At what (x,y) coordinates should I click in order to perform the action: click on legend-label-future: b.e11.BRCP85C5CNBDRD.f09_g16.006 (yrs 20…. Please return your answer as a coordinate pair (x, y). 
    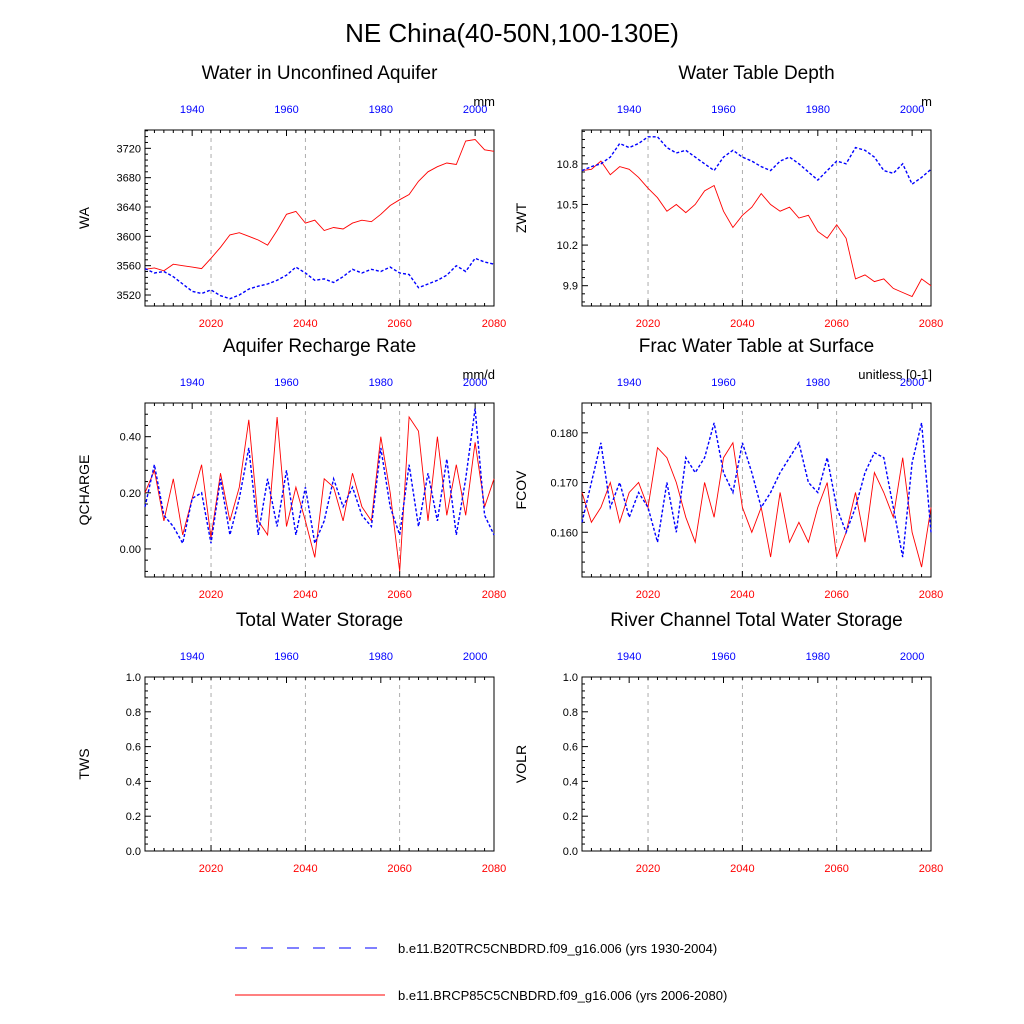
    Looking at the image, I should click on (562, 995).